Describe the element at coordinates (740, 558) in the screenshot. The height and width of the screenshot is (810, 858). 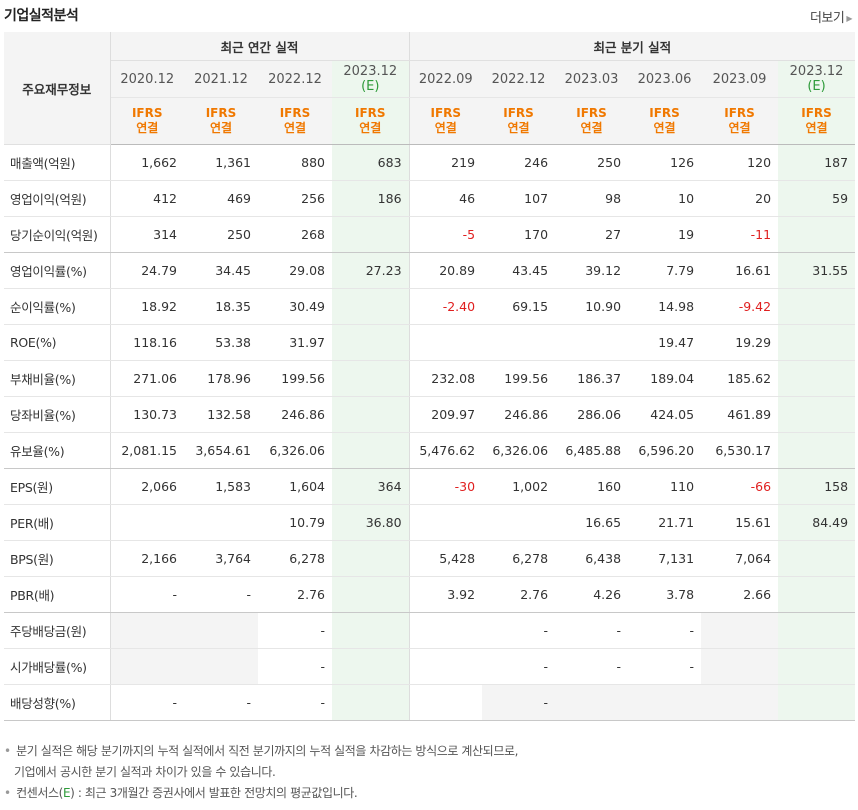
I see `value-cell: 7,064` at that location.